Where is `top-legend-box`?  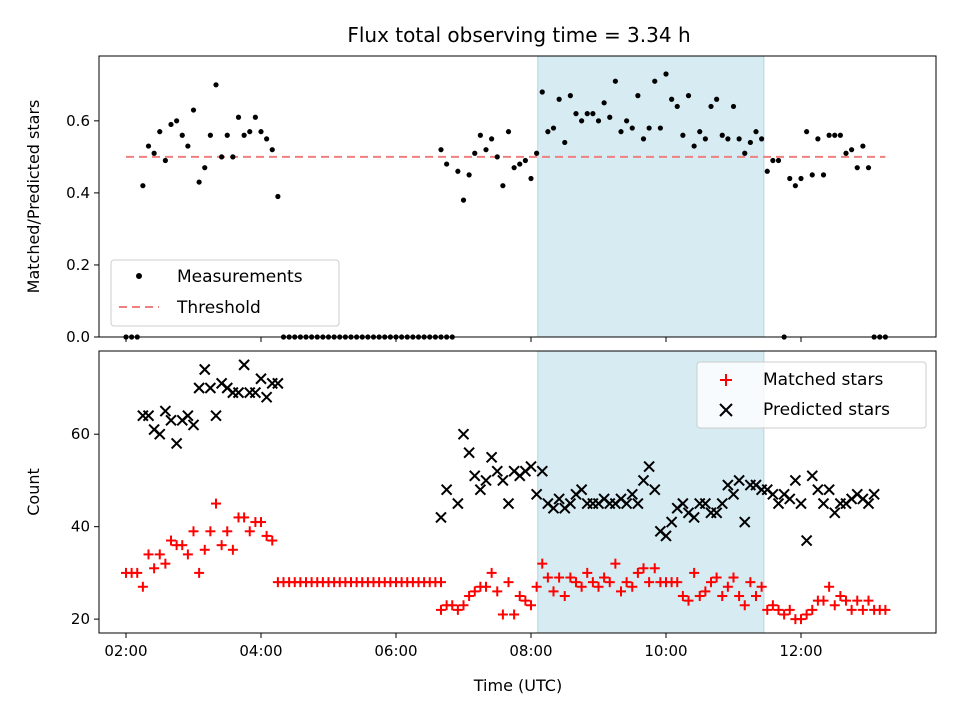
top-legend-box is located at coordinates (225, 293).